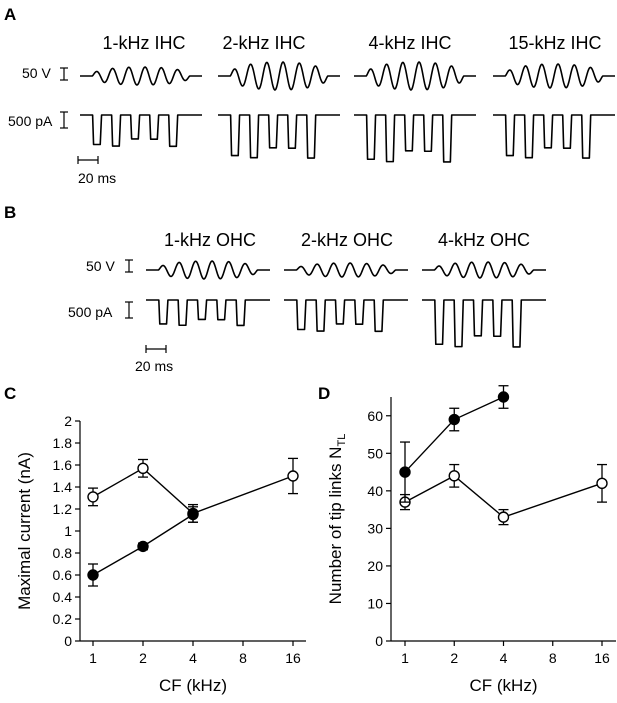 Image resolution: width=617 pixels, height=703 pixels. I want to click on chart-c-x-tick-label: 4, so click(193, 658).